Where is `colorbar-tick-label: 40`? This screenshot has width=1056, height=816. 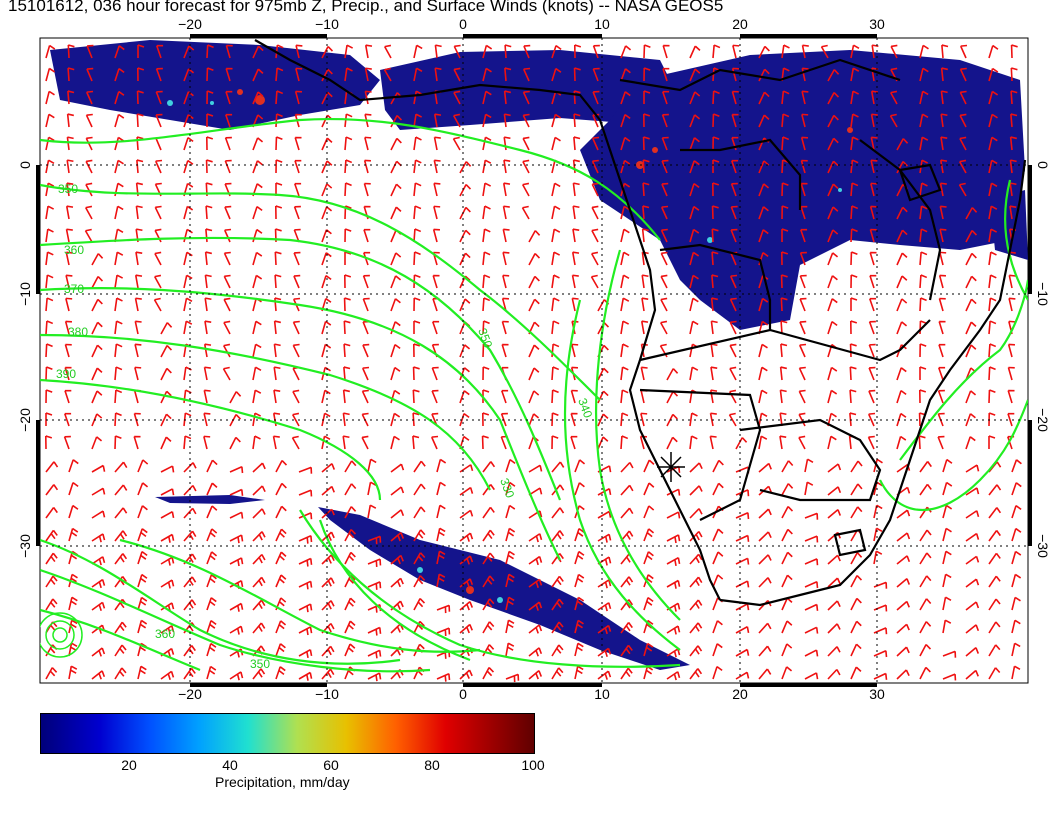 colorbar-tick-label: 40 is located at coordinates (230, 765).